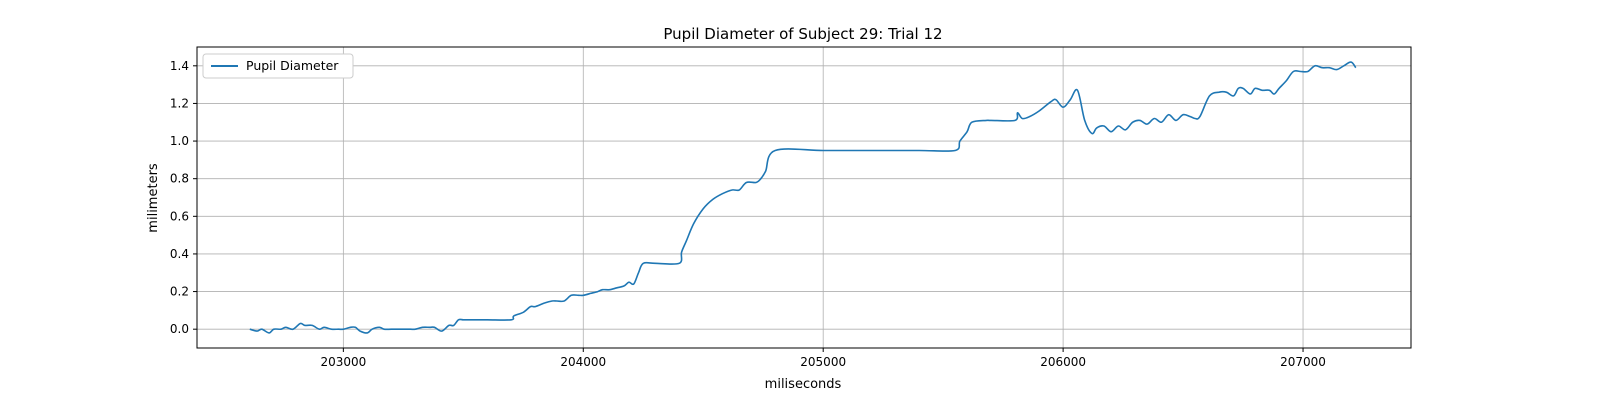 The width and height of the screenshot is (1600, 400). What do you see at coordinates (179, 254) in the screenshot?
I see `y-tick-label: 0.4` at bounding box center [179, 254].